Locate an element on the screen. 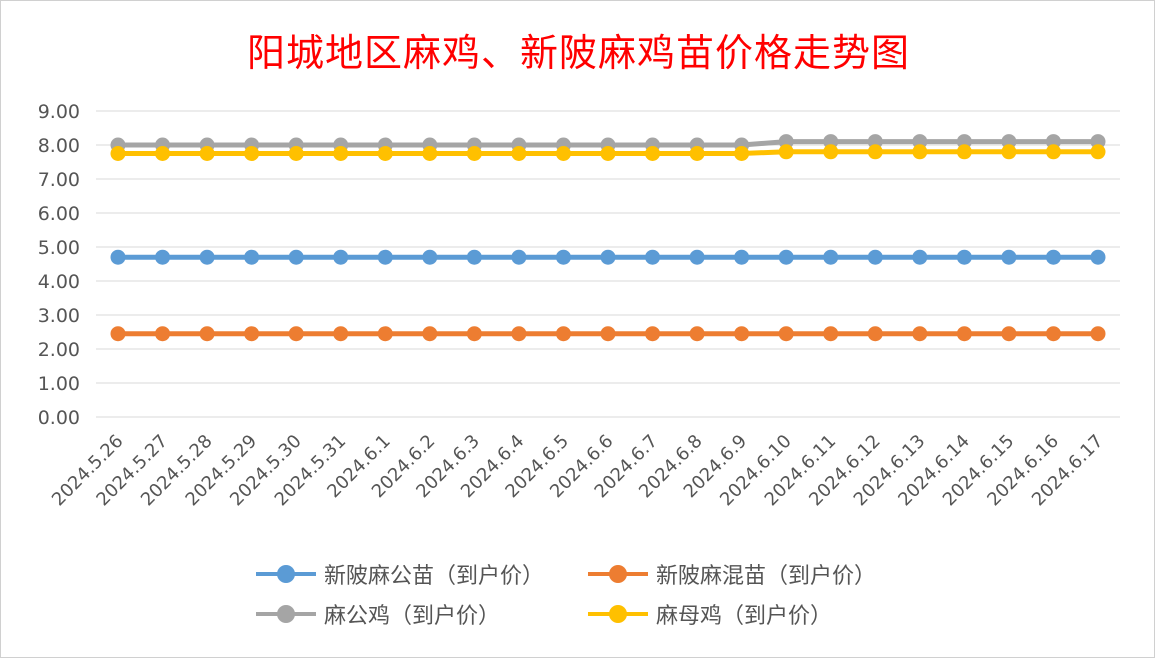  y-tick-label: 5.00 is located at coordinates (59, 248).